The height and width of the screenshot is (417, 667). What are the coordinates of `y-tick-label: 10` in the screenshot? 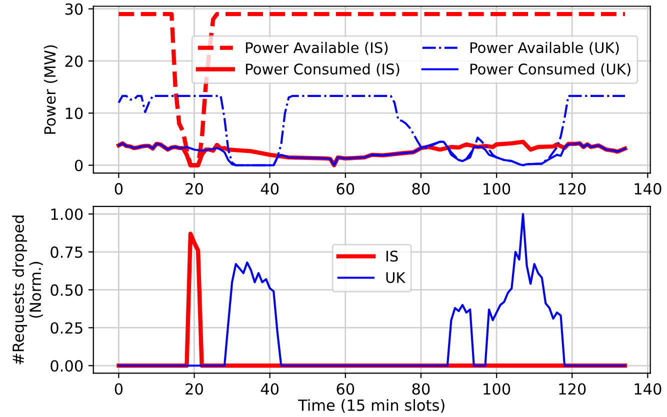 It's located at (74, 114).